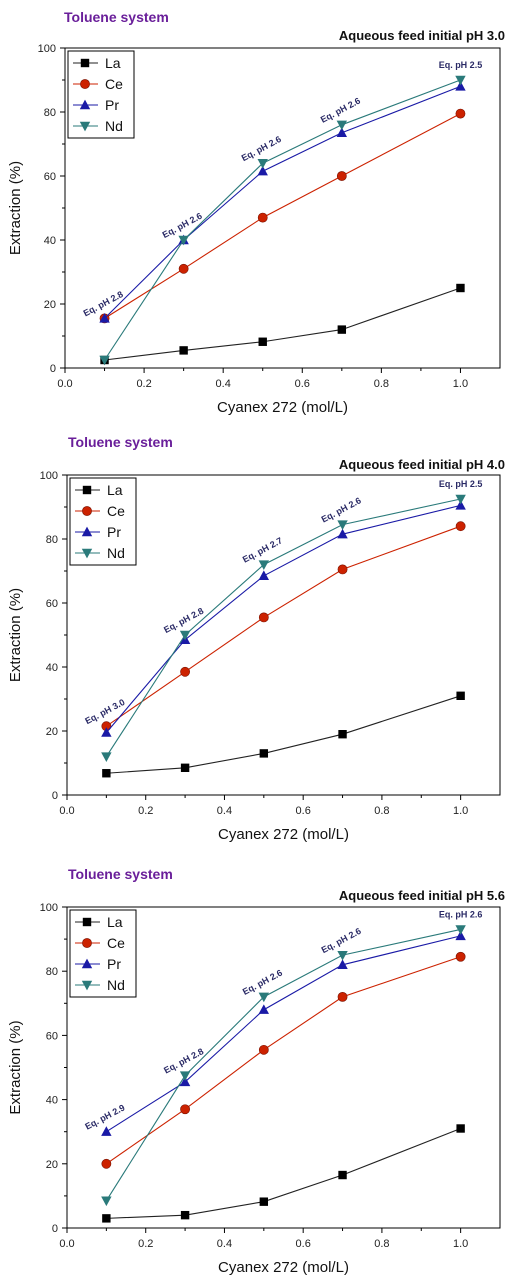 This screenshot has width=514, height=1280. Describe the element at coordinates (85, 63) in the screenshot. I see `legend-marker-la` at that location.